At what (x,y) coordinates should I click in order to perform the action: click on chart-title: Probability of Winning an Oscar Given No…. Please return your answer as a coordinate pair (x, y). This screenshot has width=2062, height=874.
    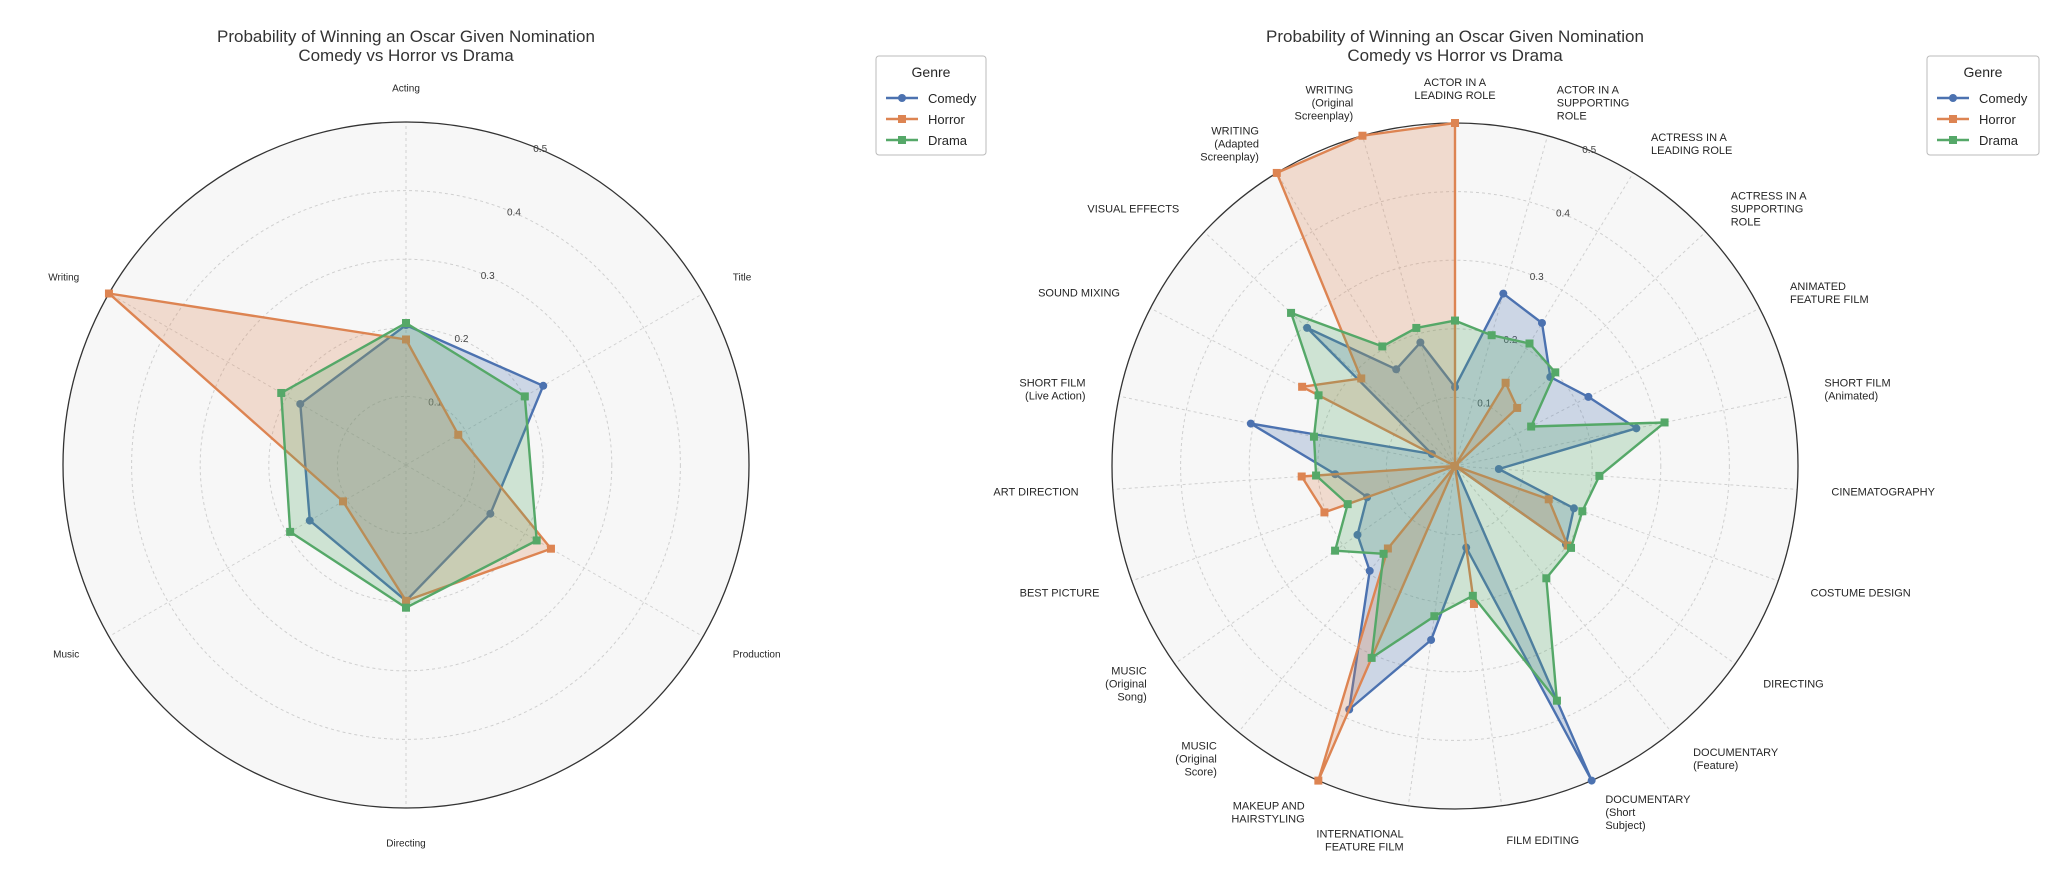
    Looking at the image, I should click on (406, 36).